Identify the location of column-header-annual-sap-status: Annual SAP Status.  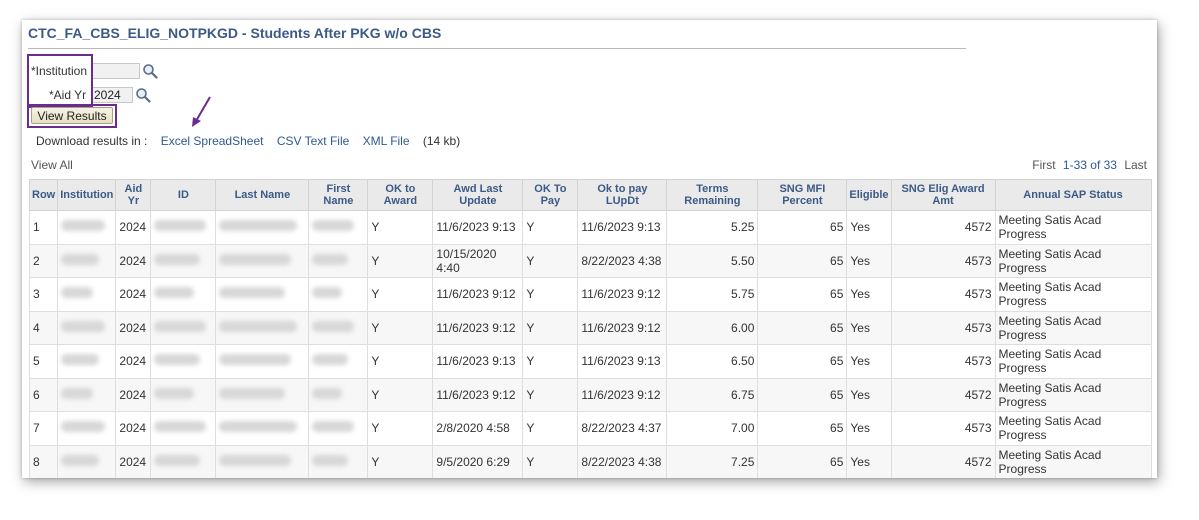
(1073, 195).